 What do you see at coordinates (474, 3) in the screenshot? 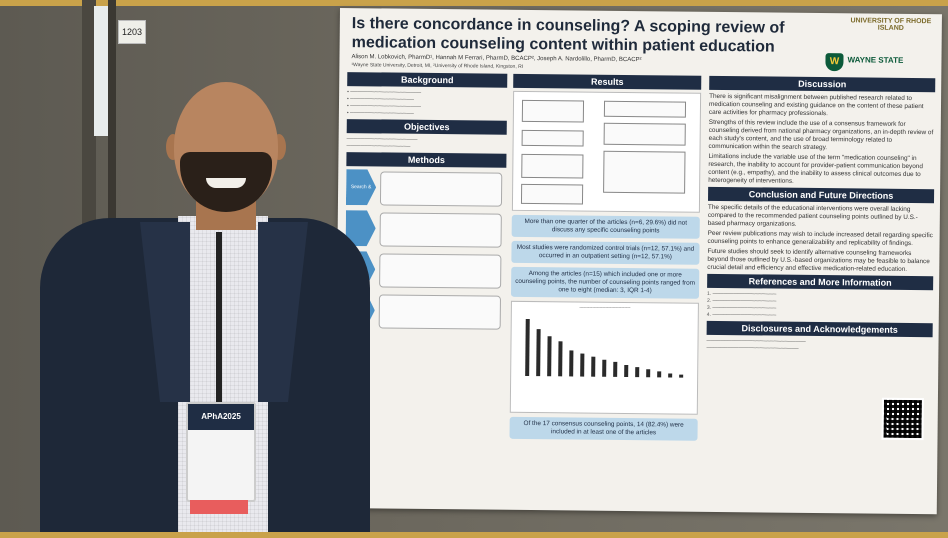
I see `frame-border-top` at bounding box center [474, 3].